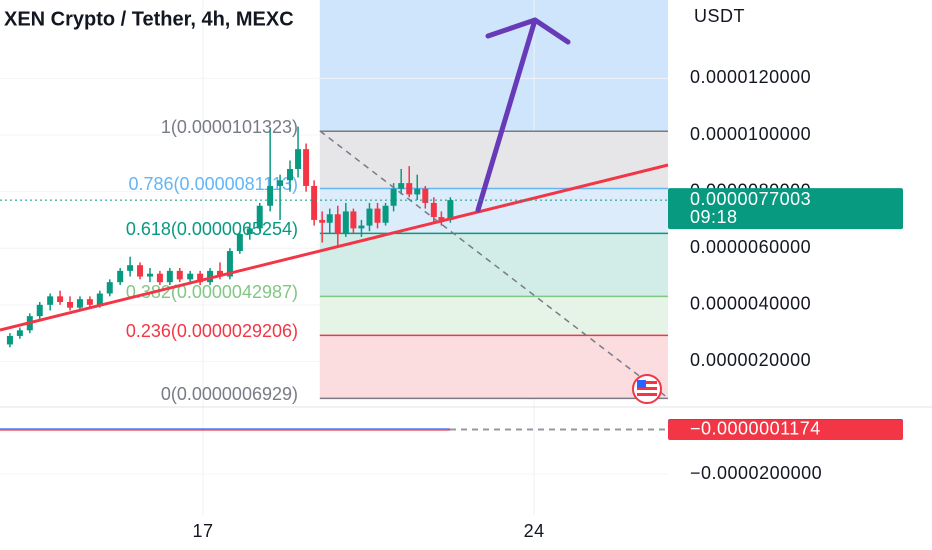 The width and height of the screenshot is (932, 550). I want to click on y-tick-label: 0.0000020000, so click(750, 360).